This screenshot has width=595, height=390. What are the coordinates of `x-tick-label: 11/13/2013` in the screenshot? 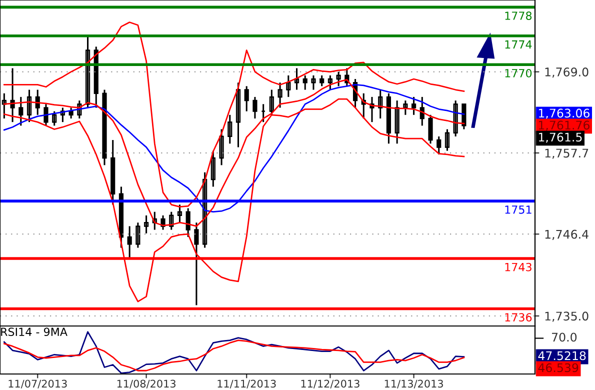 It's located at (413, 384).